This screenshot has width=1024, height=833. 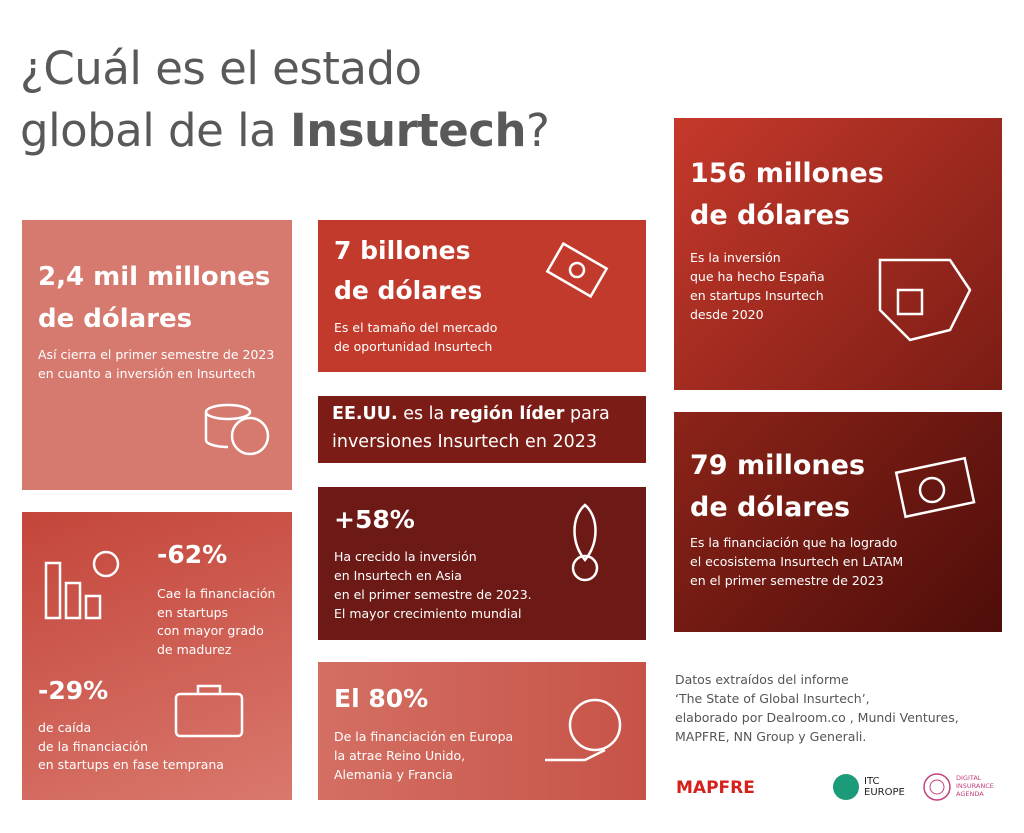 I want to click on decline-body: en startups, so click(x=193, y=612).